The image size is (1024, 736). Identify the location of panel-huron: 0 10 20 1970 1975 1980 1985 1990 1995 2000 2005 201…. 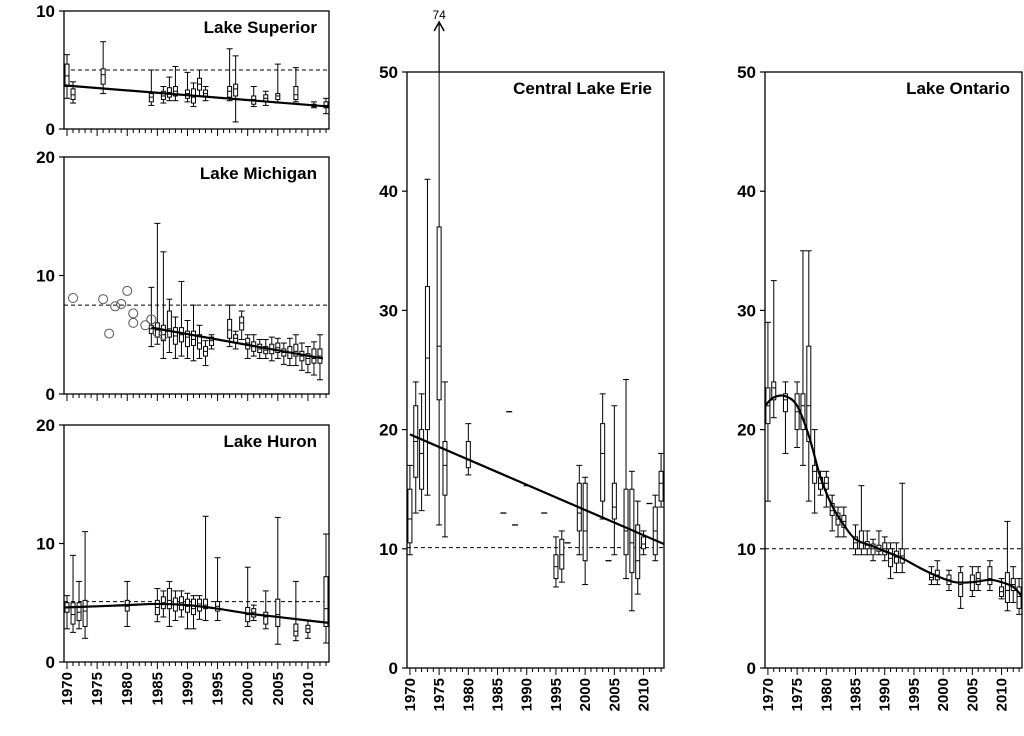
(183, 560).